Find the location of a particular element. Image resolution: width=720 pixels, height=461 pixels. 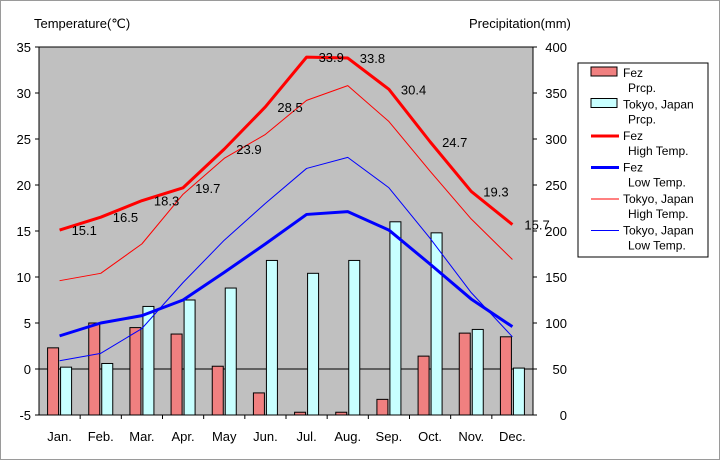

data-label: 19.7 is located at coordinates (207, 188).